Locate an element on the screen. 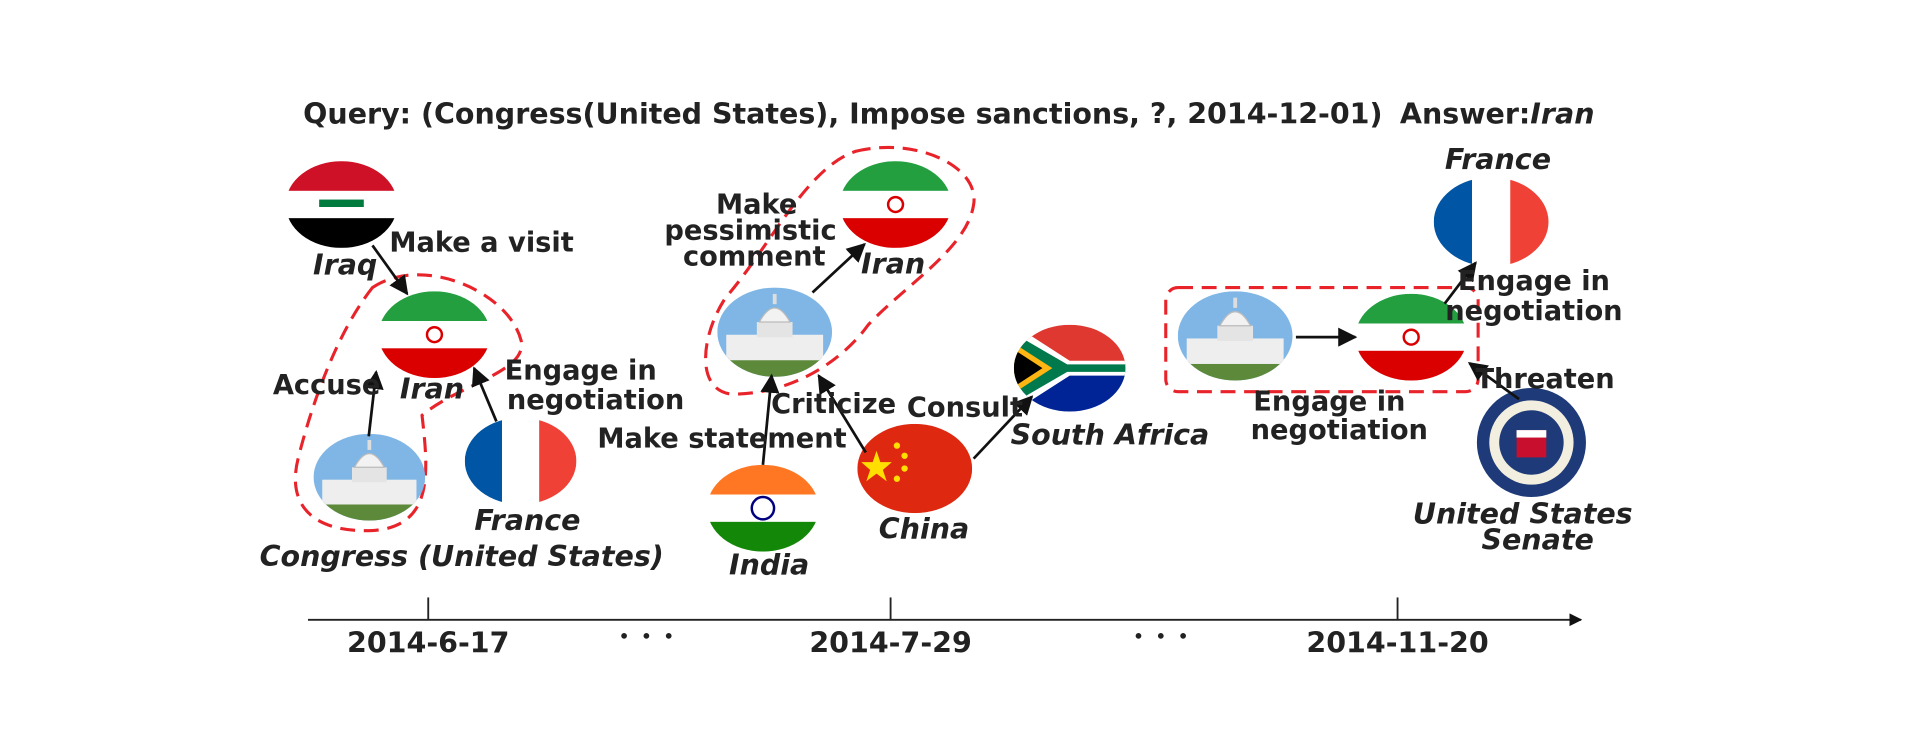  ellipsis is located at coordinates (903, 636).